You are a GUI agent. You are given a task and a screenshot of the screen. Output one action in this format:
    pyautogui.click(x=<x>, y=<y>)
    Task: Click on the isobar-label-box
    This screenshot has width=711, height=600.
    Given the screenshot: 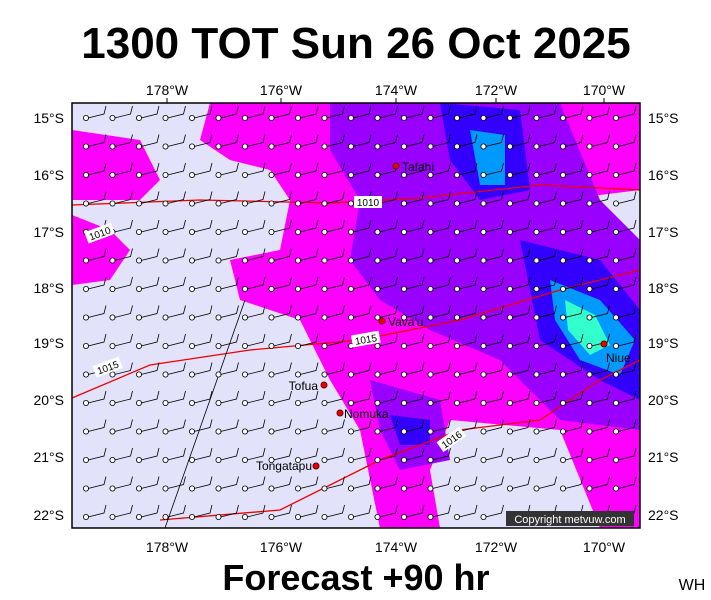 What is the action you would take?
    pyautogui.click(x=368, y=202)
    